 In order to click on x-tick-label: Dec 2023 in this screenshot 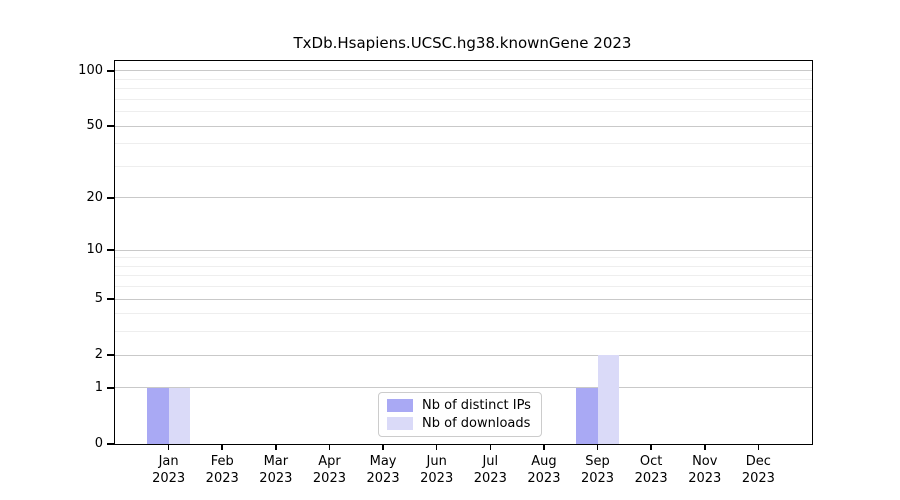, I will do `click(758, 470)`.